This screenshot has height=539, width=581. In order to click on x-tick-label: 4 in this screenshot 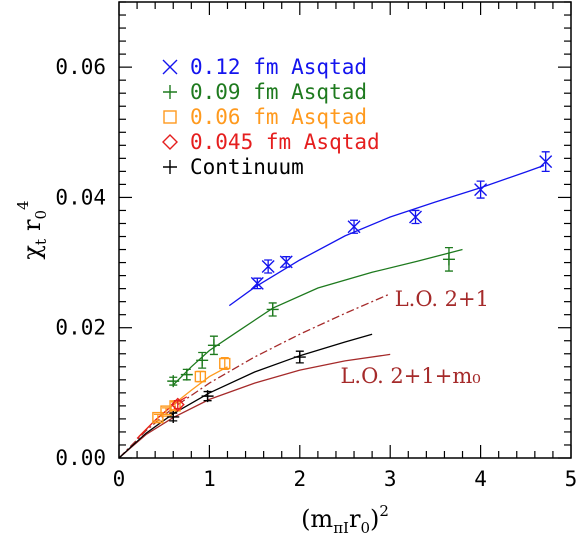, I will do `click(480, 479)`.